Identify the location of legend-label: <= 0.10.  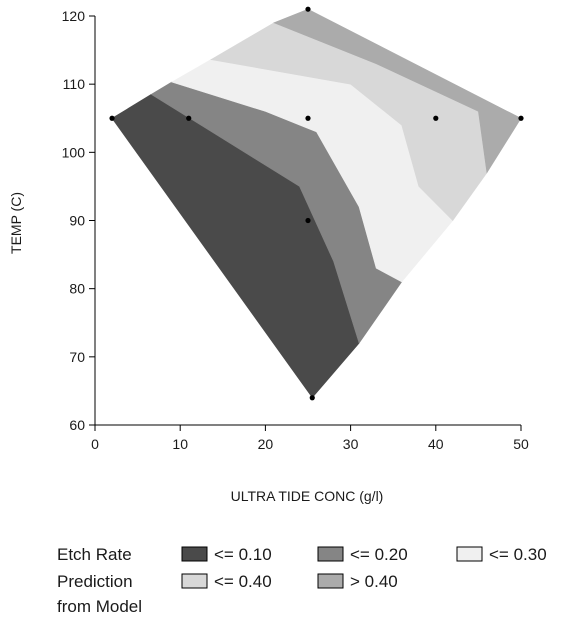
(243, 554).